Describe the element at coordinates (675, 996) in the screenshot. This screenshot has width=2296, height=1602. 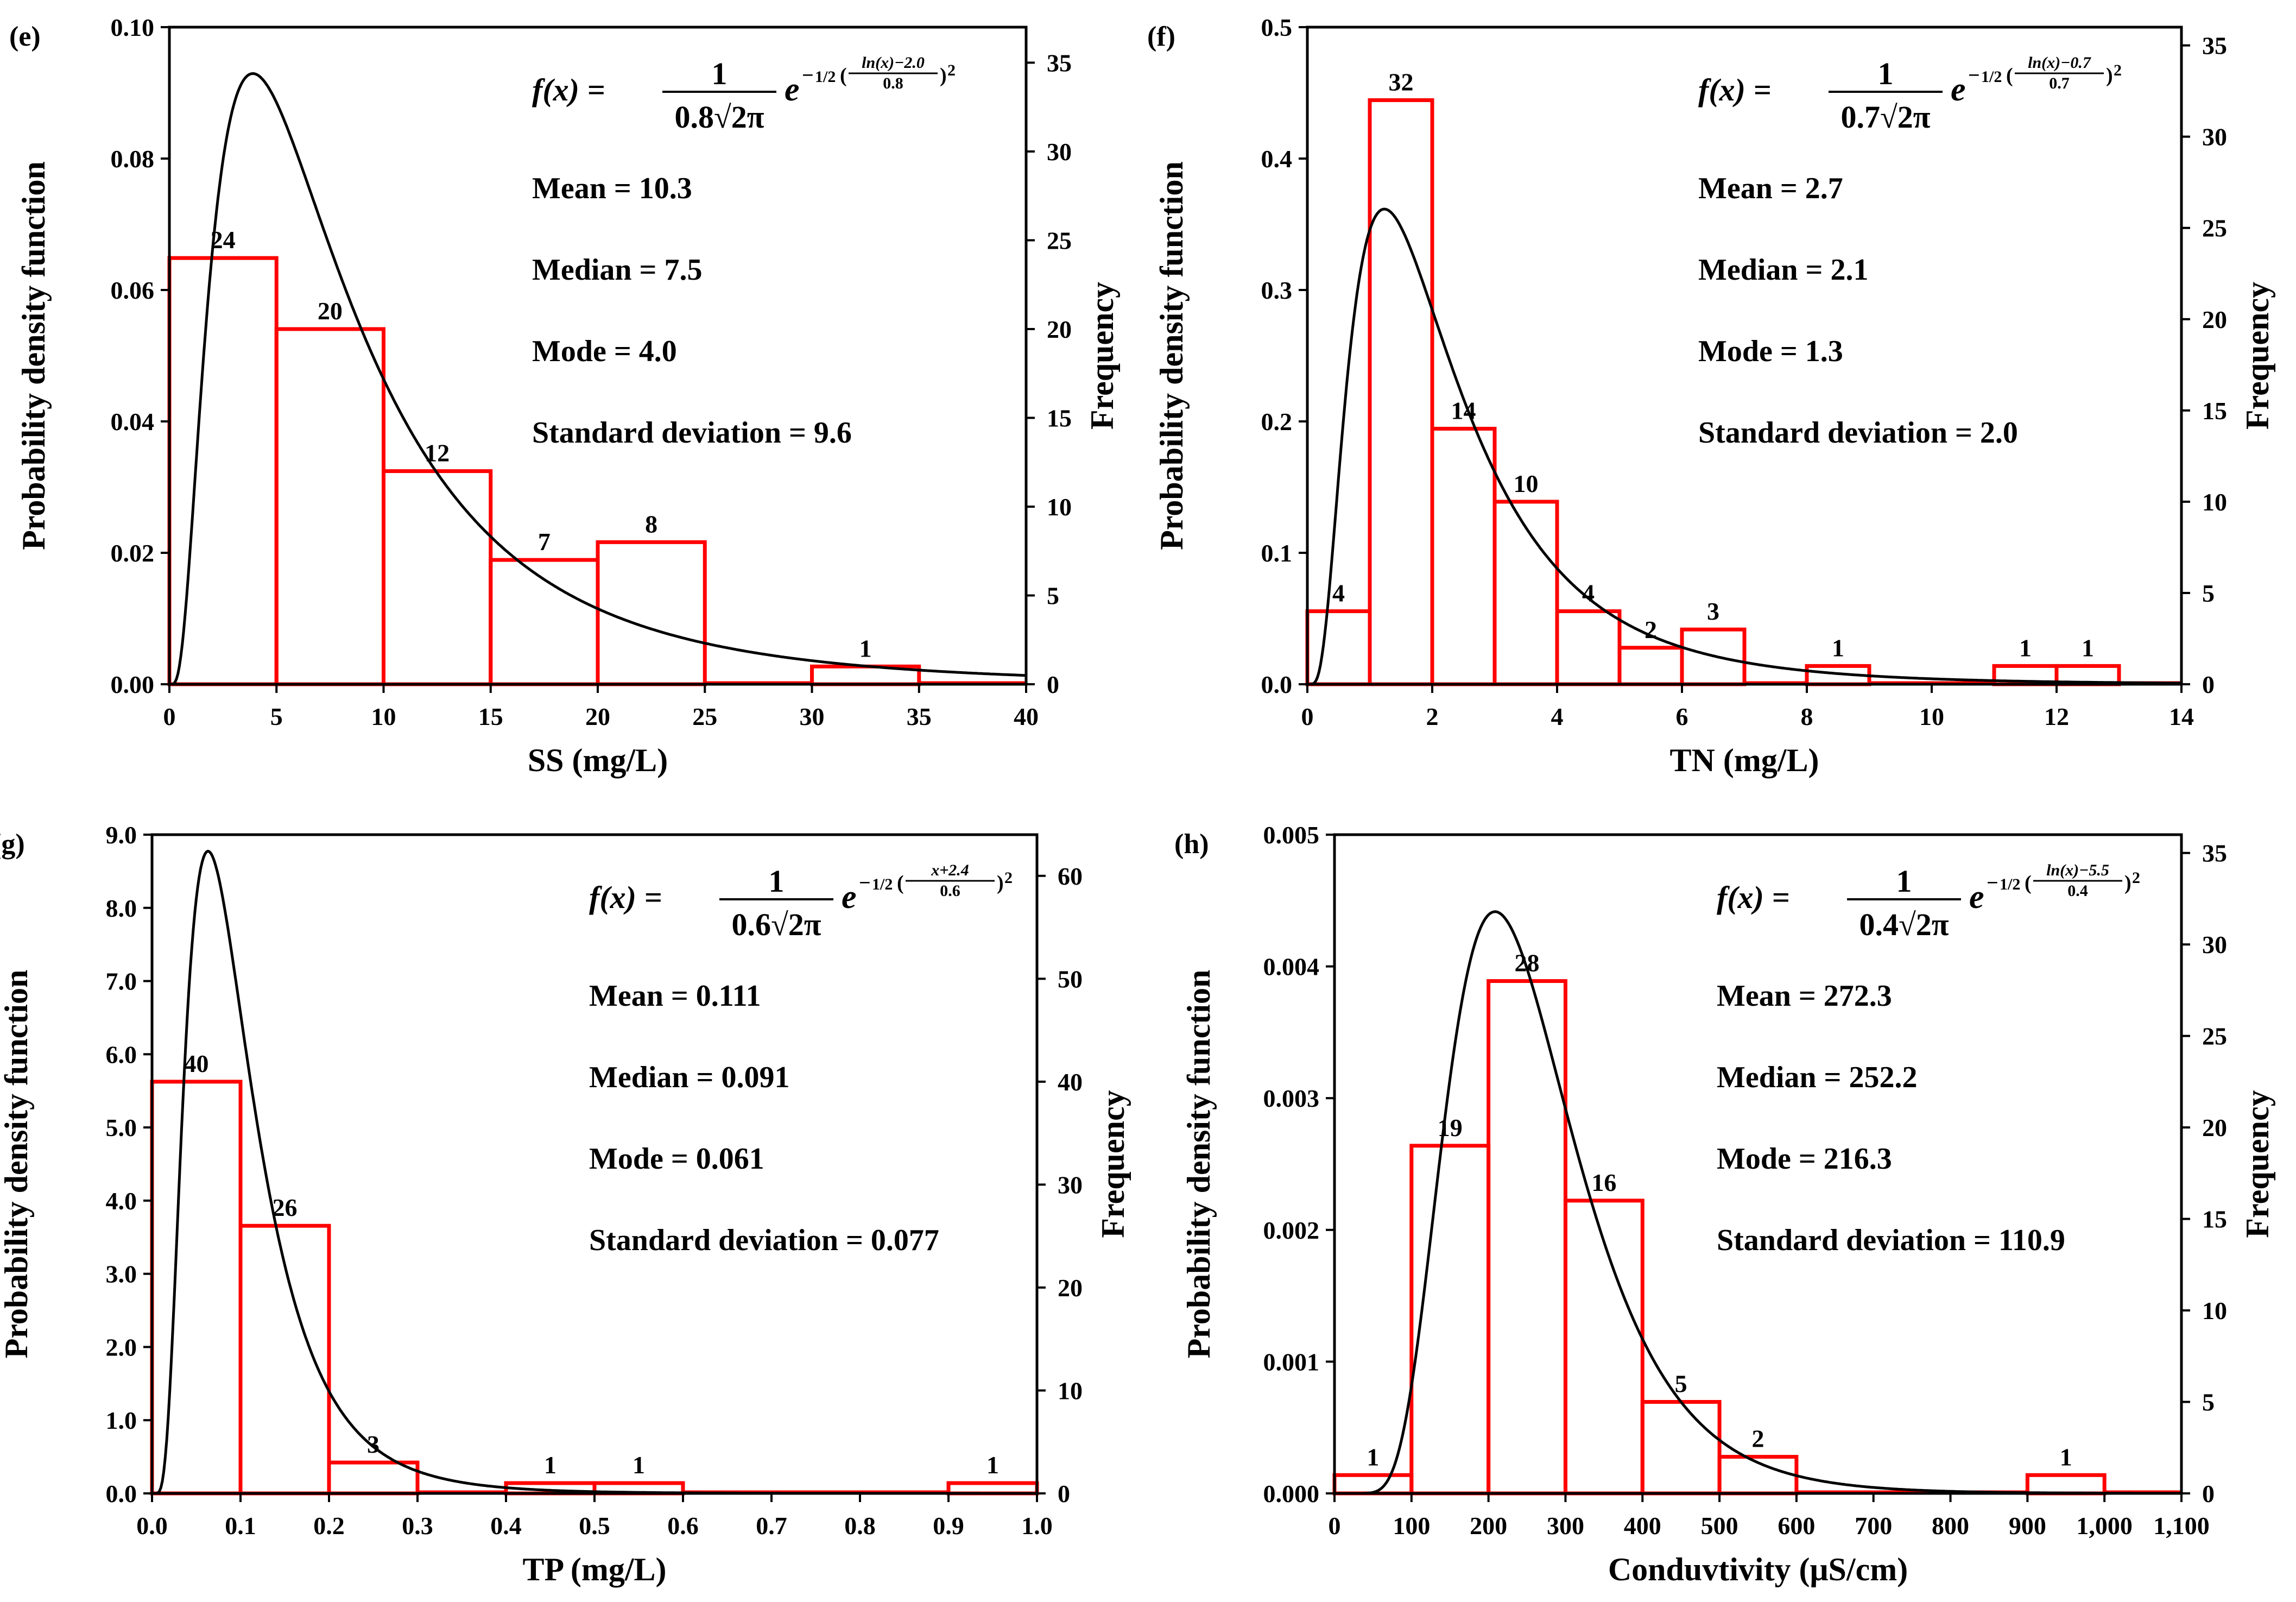
I see `stat-line: Mean = 0.111` at that location.